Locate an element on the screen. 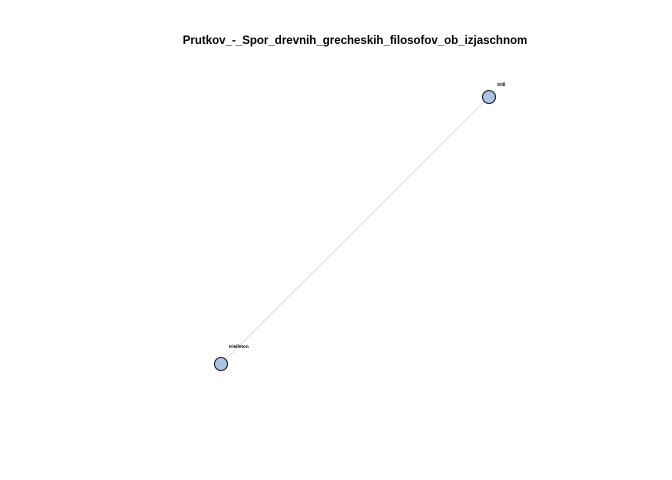  node-kleifeton: Kleifeton is located at coordinates (231, 358).